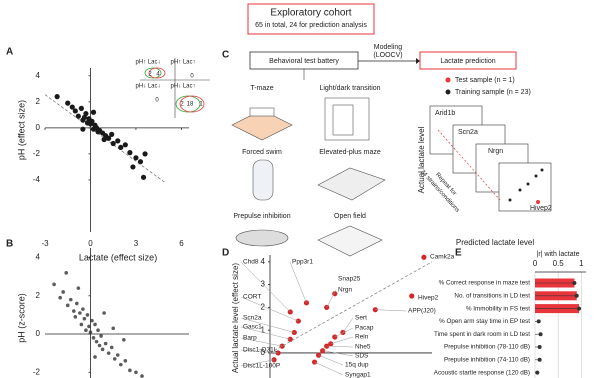 The image size is (605, 378). Describe the element at coordinates (487, 359) in the screenshot. I see `category-label: Prepulse inhibition (74-110 dB)` at that location.